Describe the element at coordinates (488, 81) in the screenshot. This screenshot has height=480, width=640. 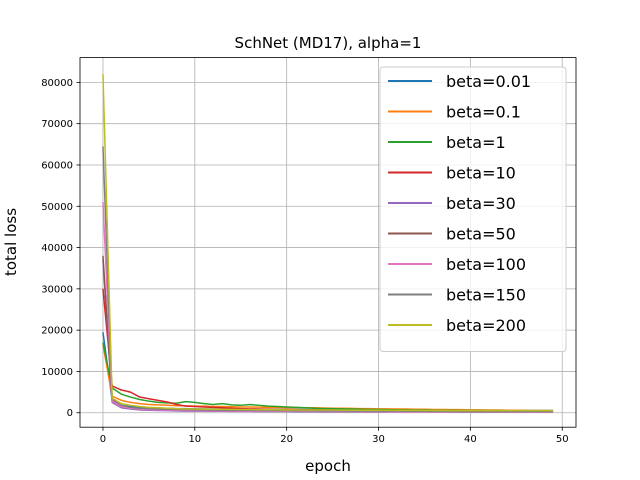
I see `legend-label: beta=0.01` at that location.